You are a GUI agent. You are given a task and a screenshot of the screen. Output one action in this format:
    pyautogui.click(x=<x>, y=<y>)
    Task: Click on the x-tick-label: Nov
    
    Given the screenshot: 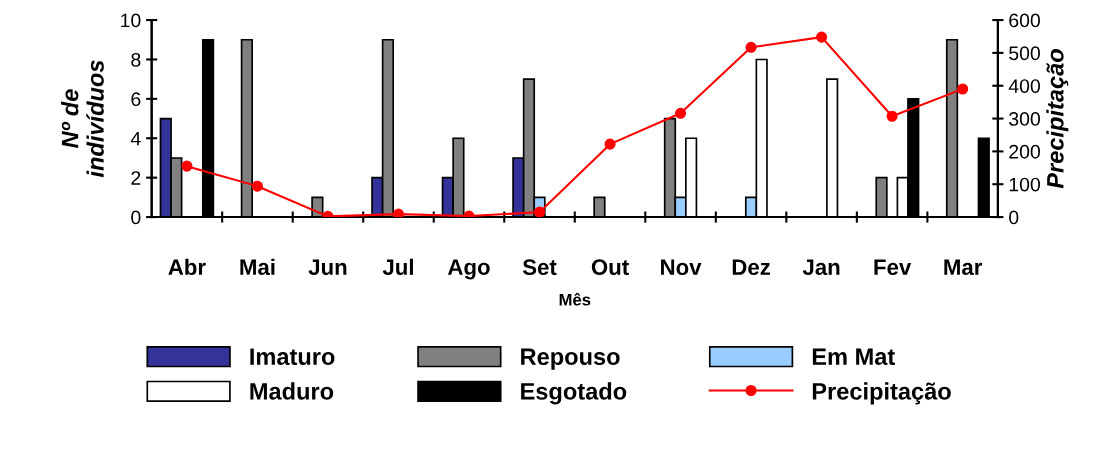 What is the action you would take?
    pyautogui.click(x=681, y=267)
    